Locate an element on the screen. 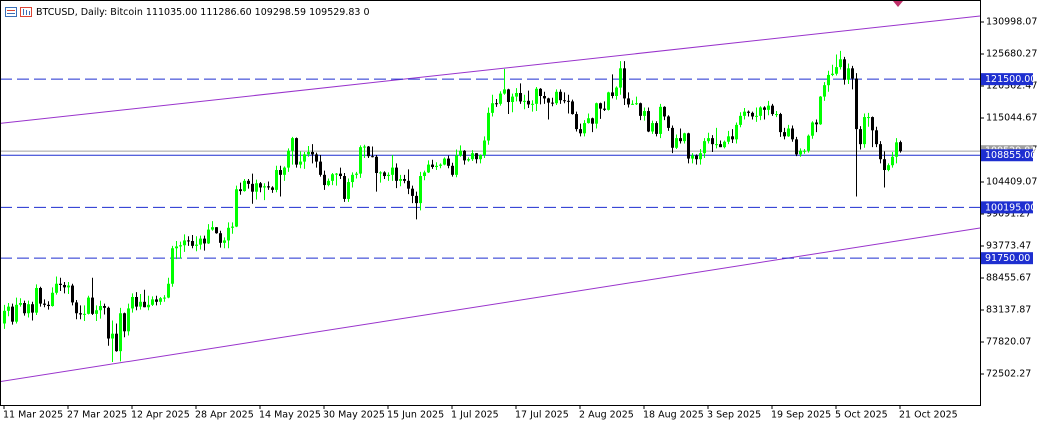 This screenshot has height=431, width=1043. y-tick-label: 72502.27 is located at coordinates (1008, 374).